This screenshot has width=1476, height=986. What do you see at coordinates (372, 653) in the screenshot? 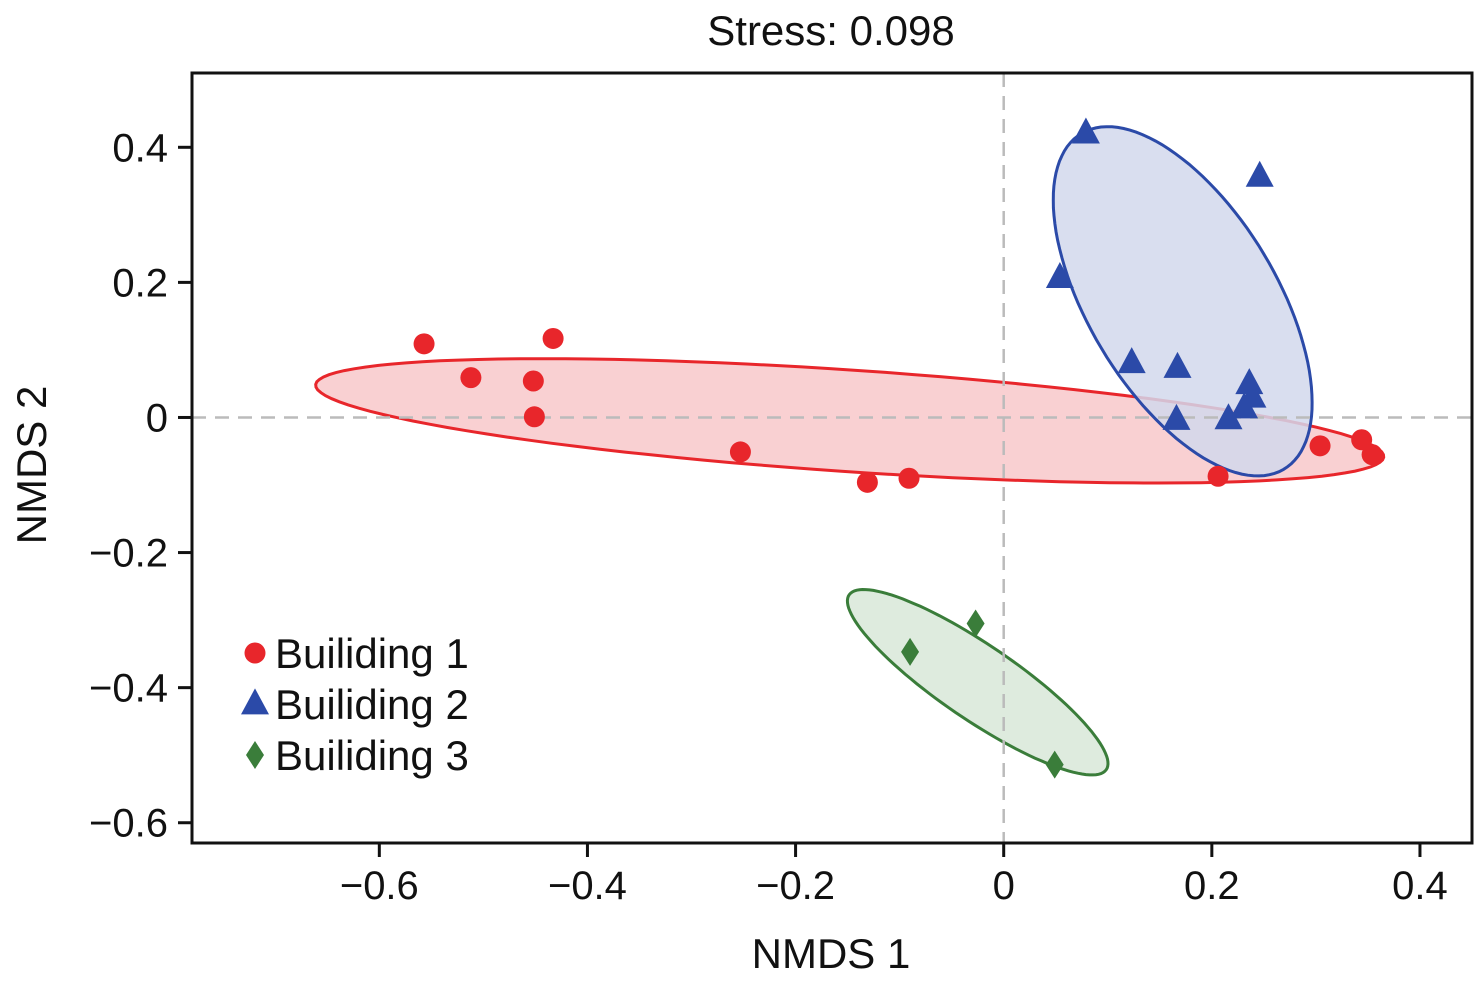
I see `legend-label-1: Builiding 1` at bounding box center [372, 653].